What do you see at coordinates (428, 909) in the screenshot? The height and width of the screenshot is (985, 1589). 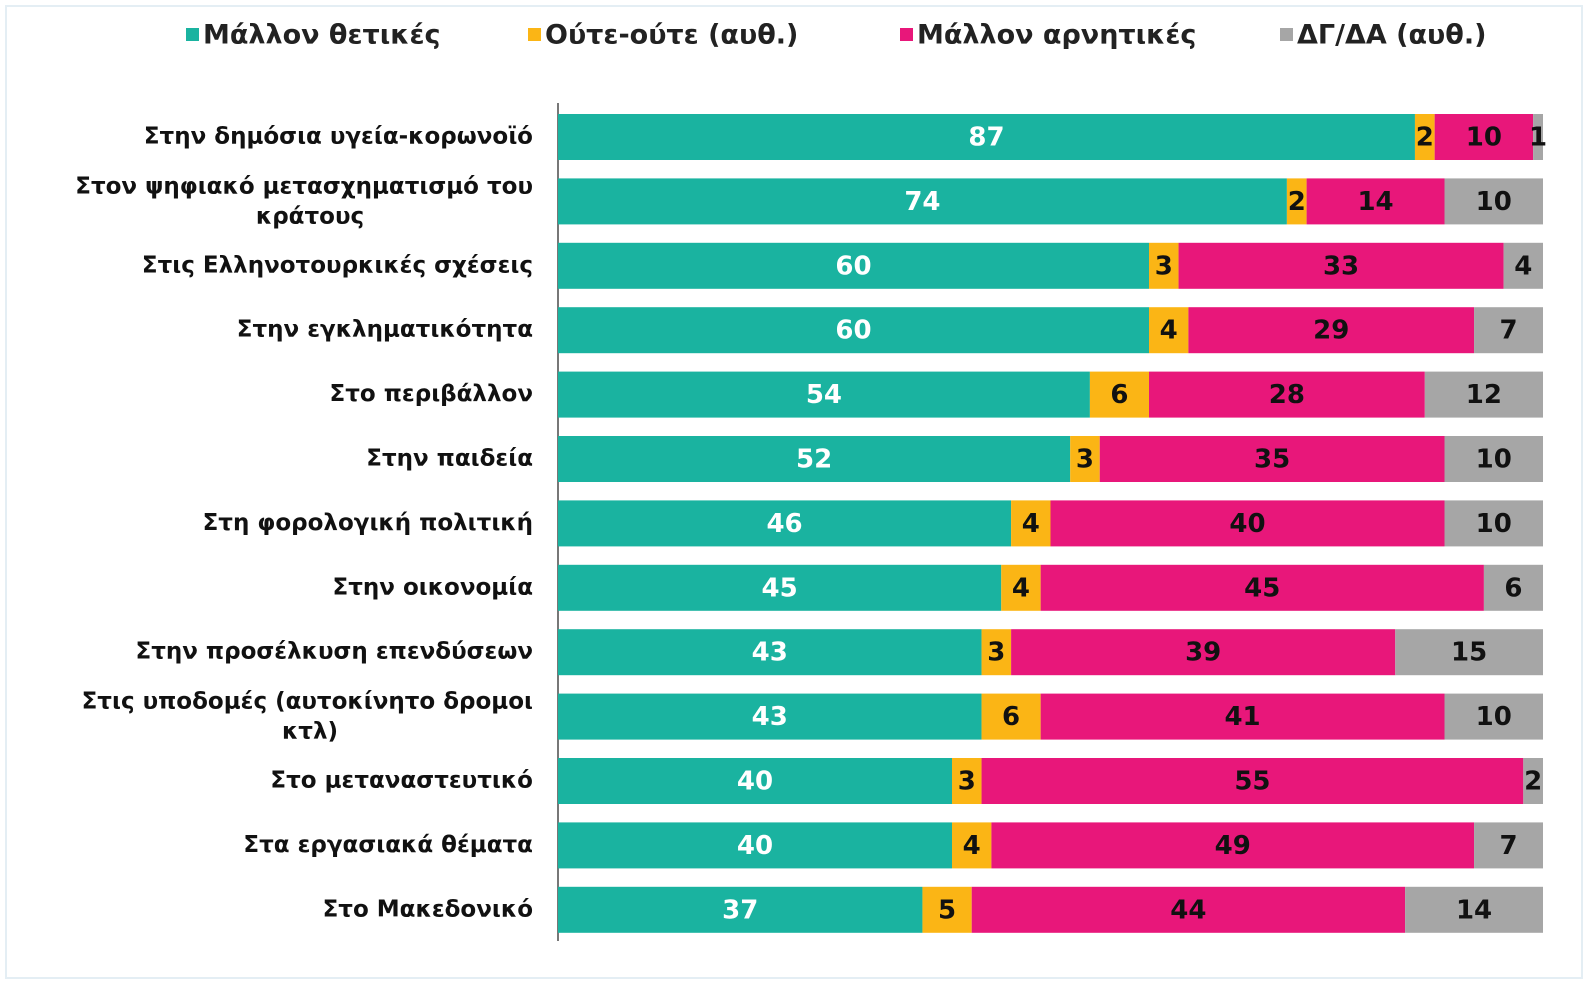 I see `category-label: Στο Μακεδονικό` at bounding box center [428, 909].